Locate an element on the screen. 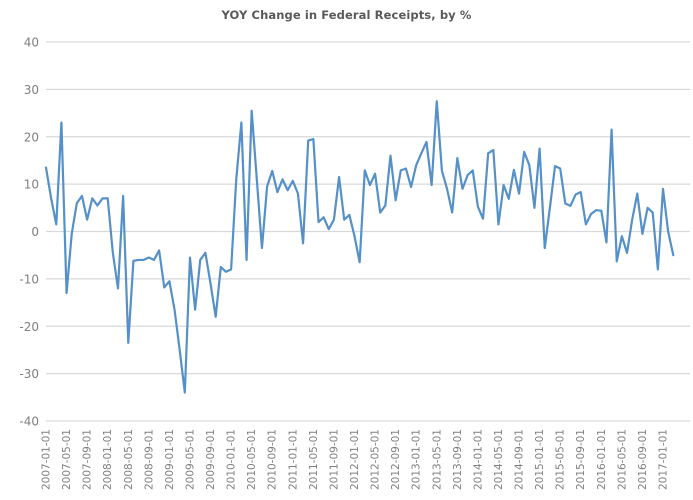  x-tick-label: 2015-01-01 is located at coordinates (540, 459).